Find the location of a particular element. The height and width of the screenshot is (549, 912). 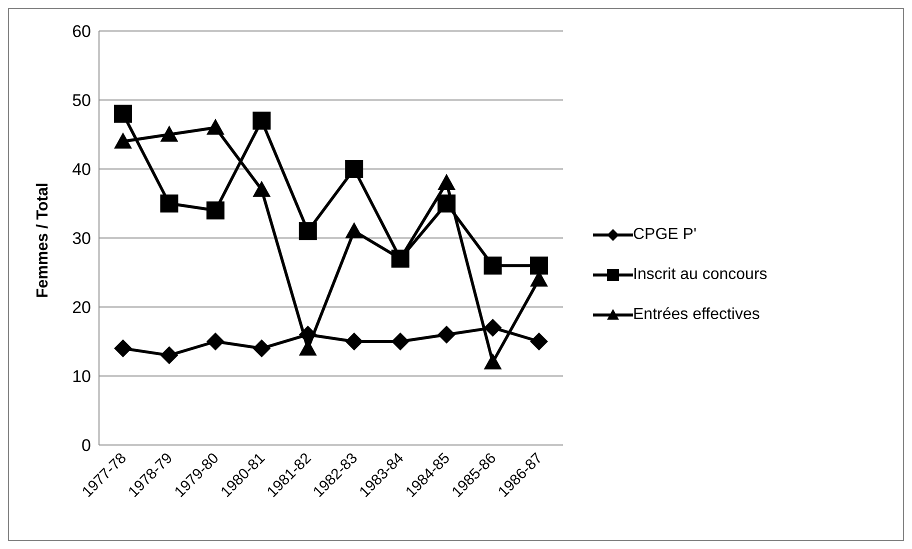

legend-label: CPGE P' is located at coordinates (665, 235).